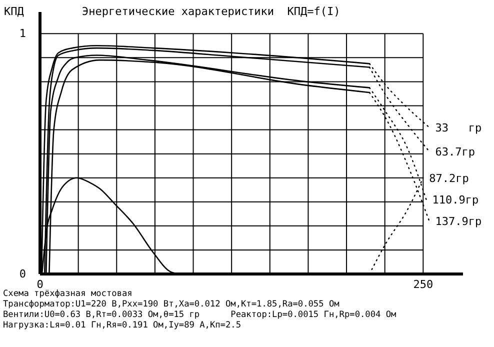 Image resolution: width=494 pixels, height=347 pixels. What do you see at coordinates (449, 178) in the screenshot?
I see `series-label: 87.2гр` at bounding box center [449, 178].